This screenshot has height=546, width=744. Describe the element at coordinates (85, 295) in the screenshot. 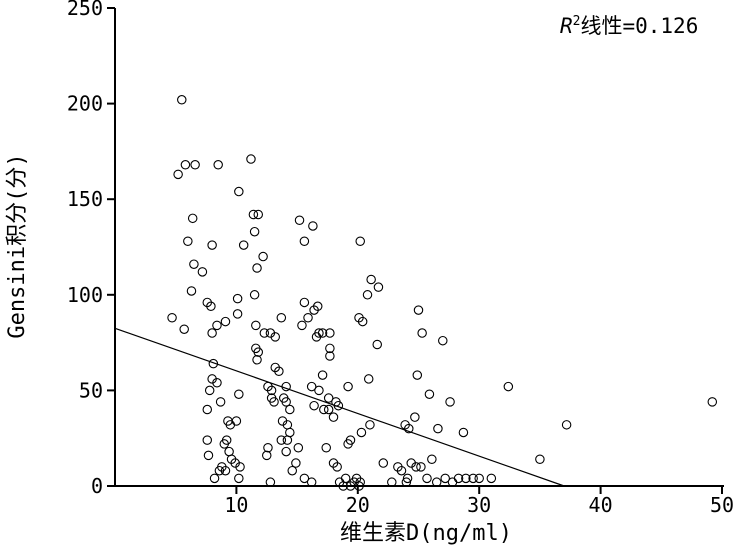

I see `y-tick-label: 100` at that location.